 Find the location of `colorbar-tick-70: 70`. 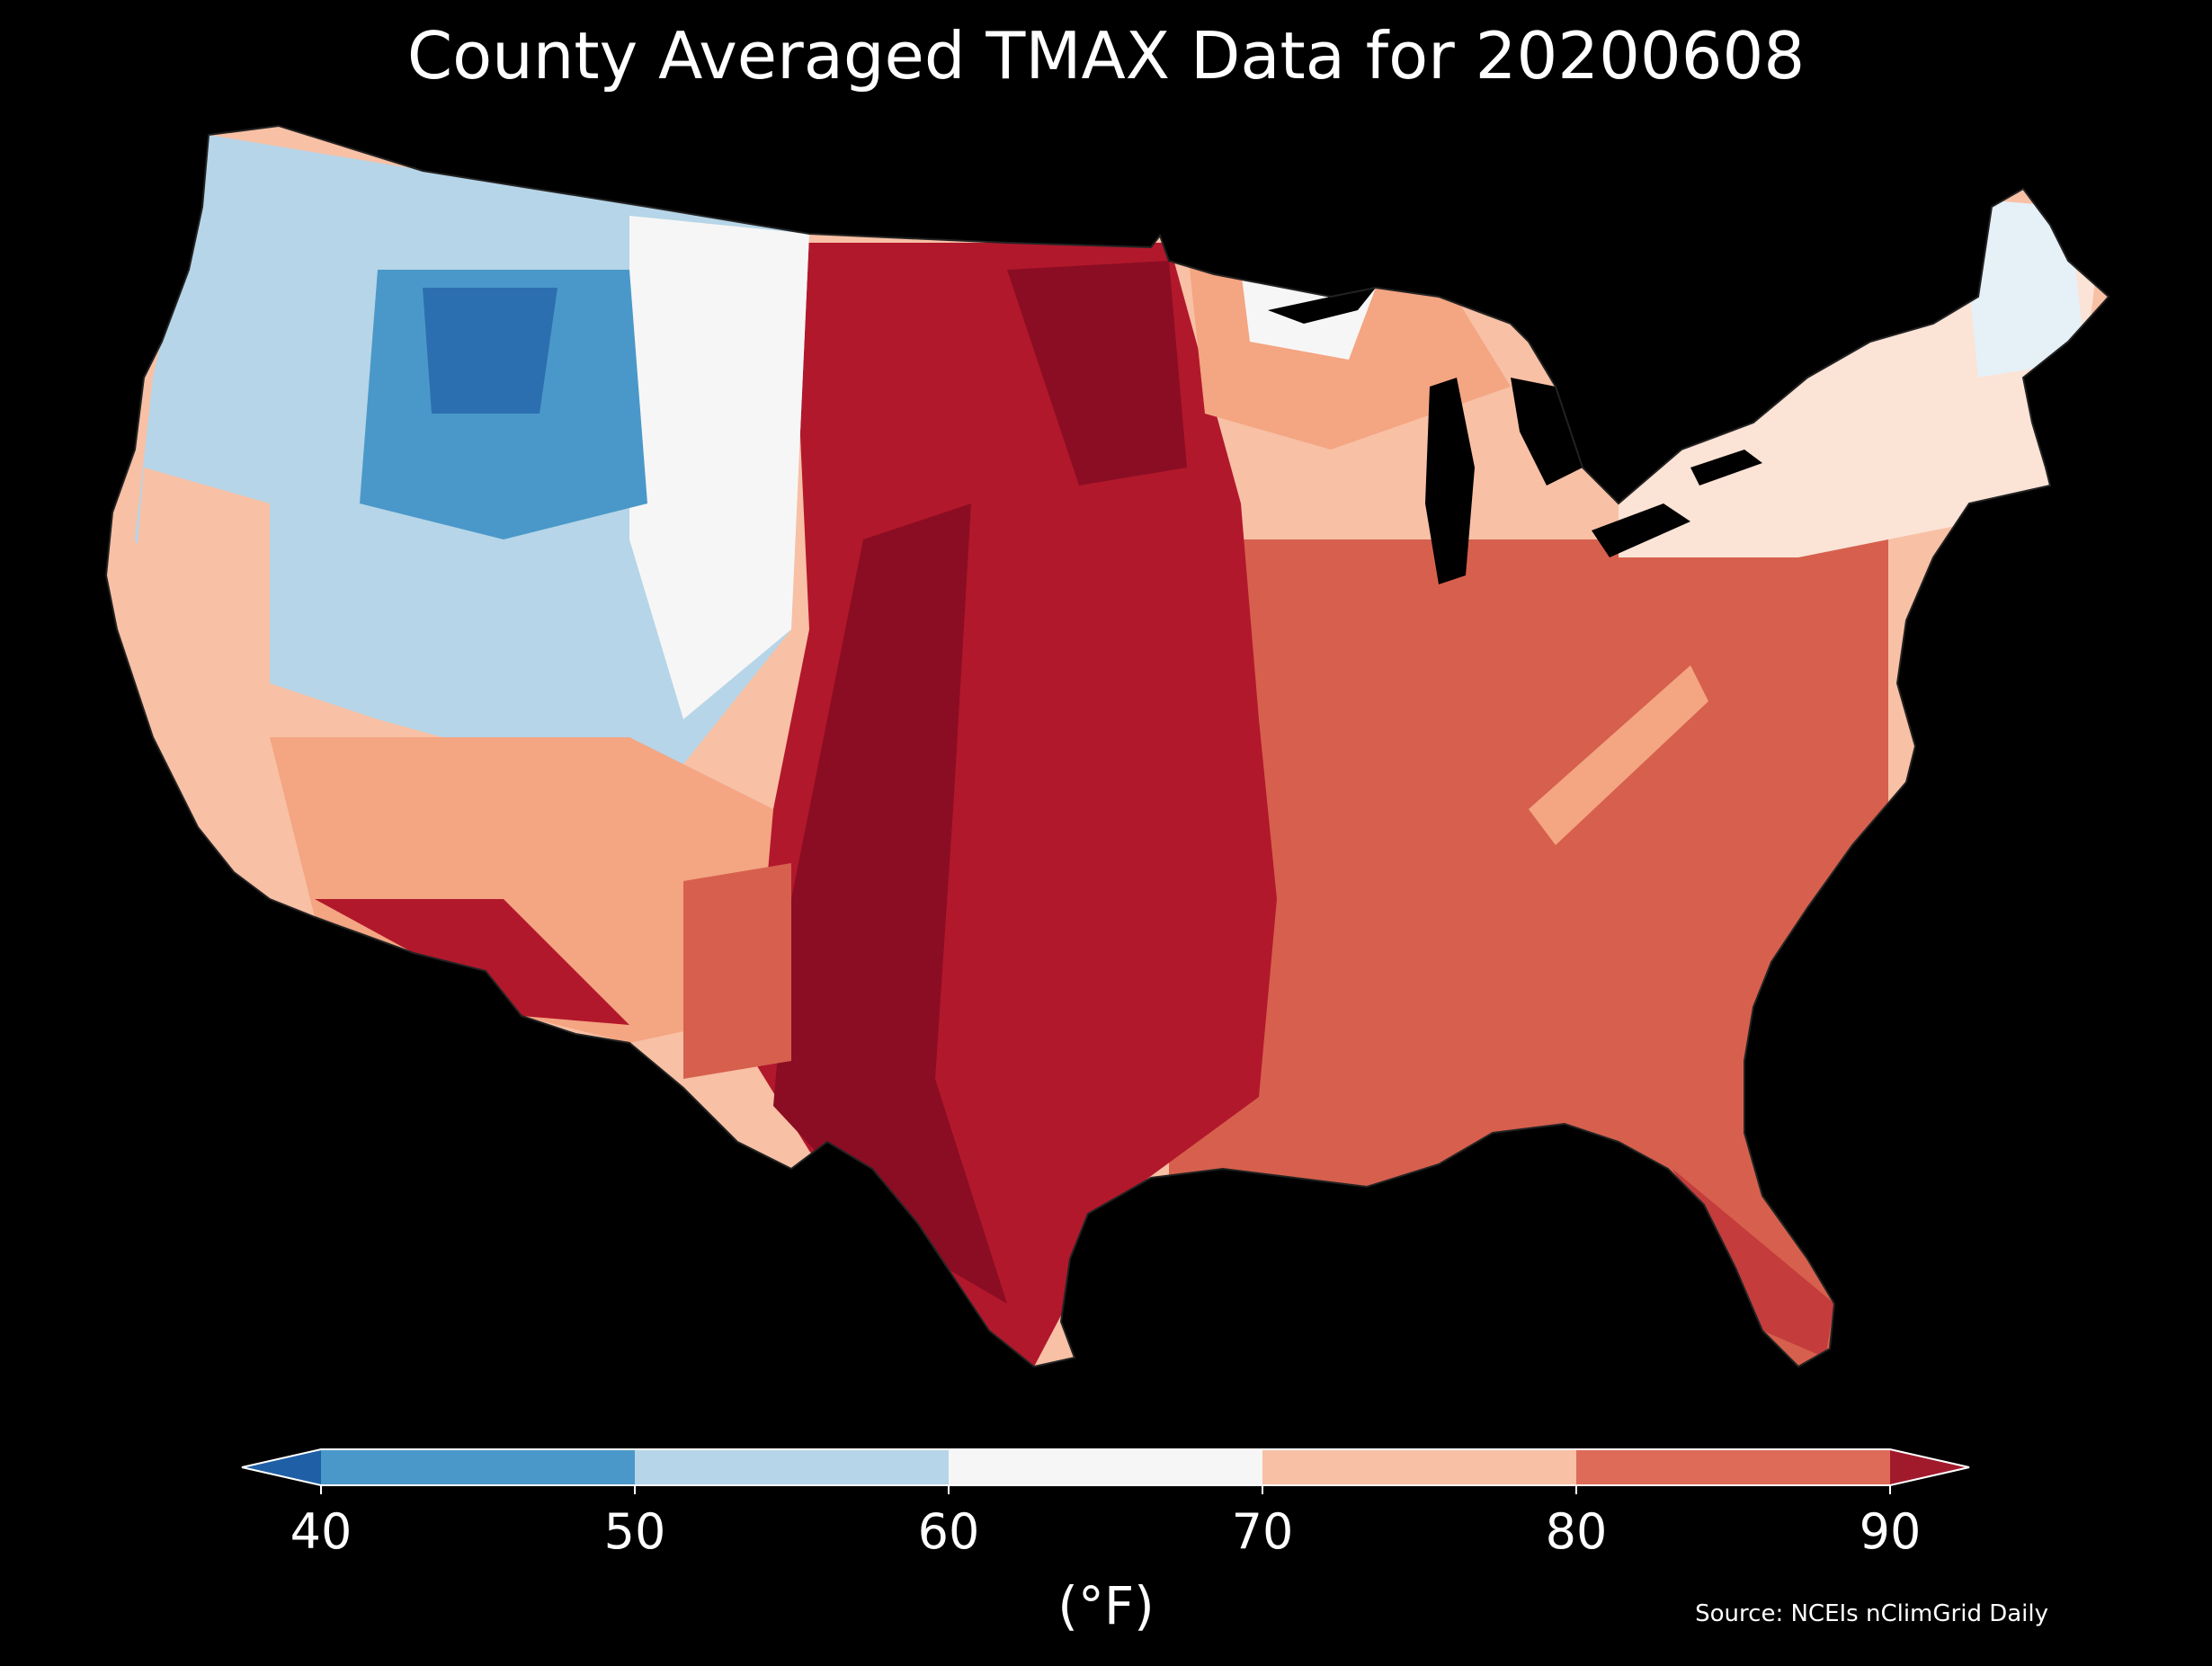

colorbar-tick-70: 70 is located at coordinates (1262, 1532).